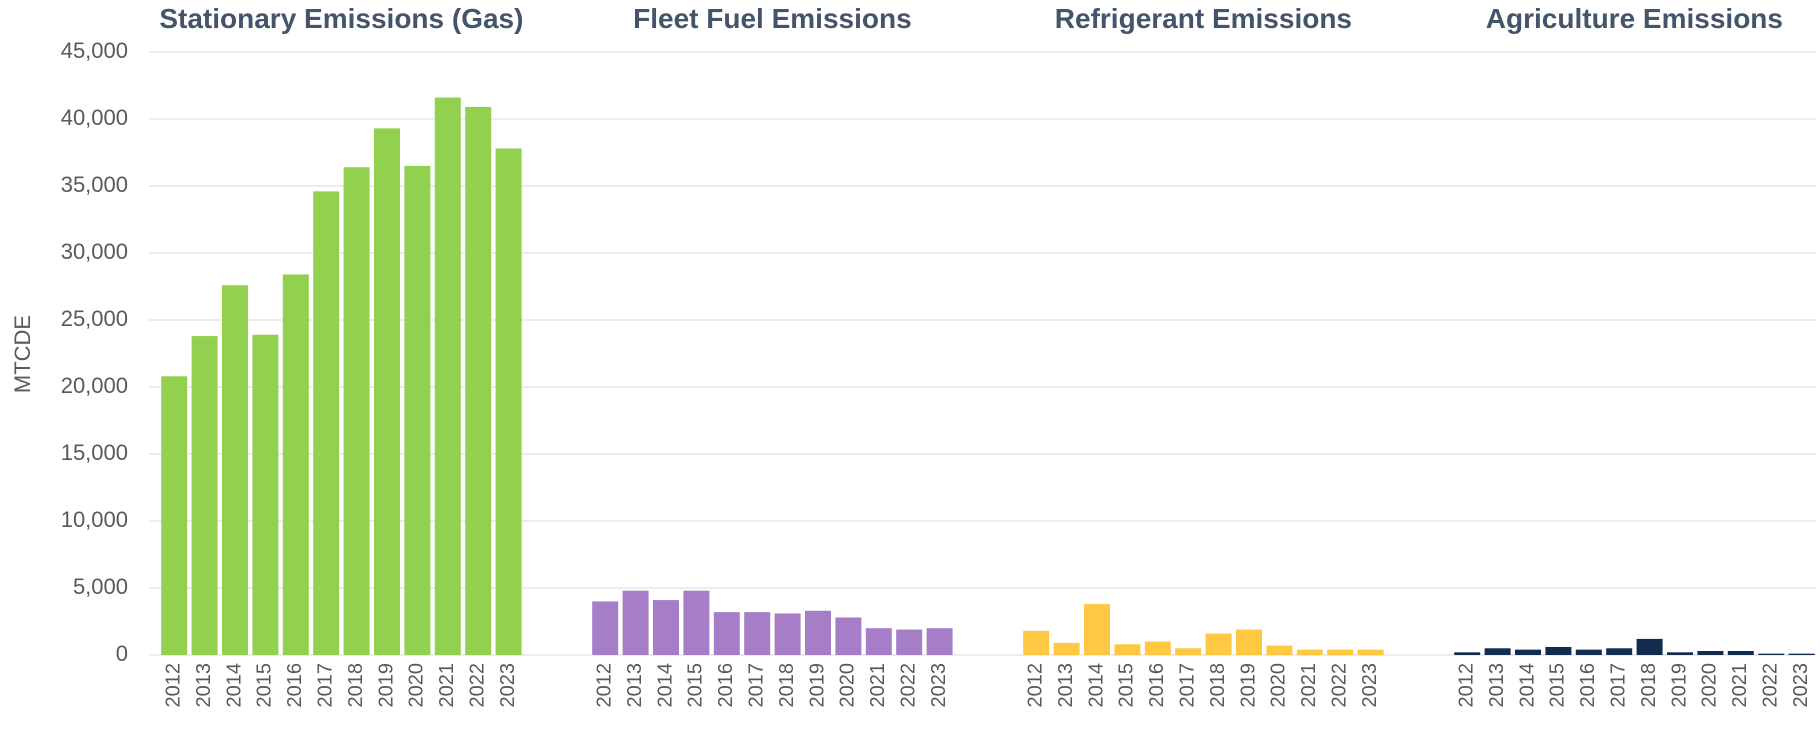 The image size is (1820, 732). What do you see at coordinates (94, 117) in the screenshot?
I see `y-tick-label: 40,000` at bounding box center [94, 117].